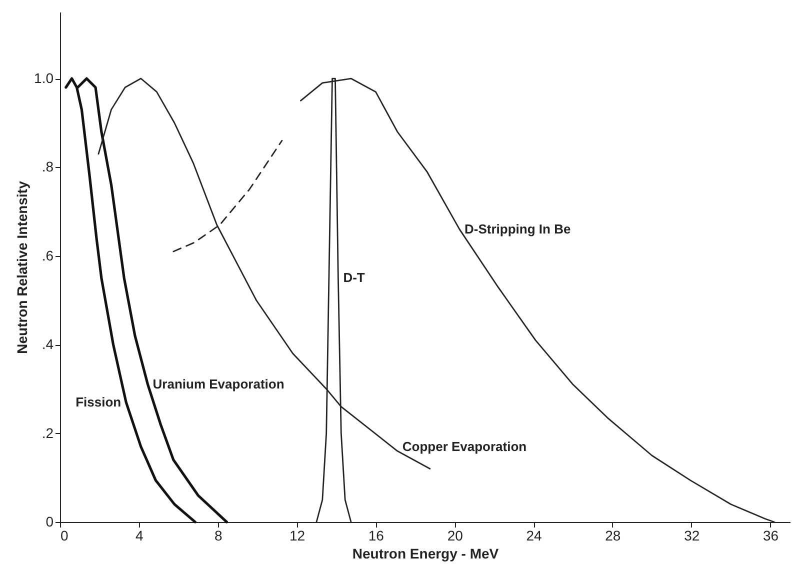  What do you see at coordinates (64, 536) in the screenshot?
I see `x-tick-label: 0` at bounding box center [64, 536].